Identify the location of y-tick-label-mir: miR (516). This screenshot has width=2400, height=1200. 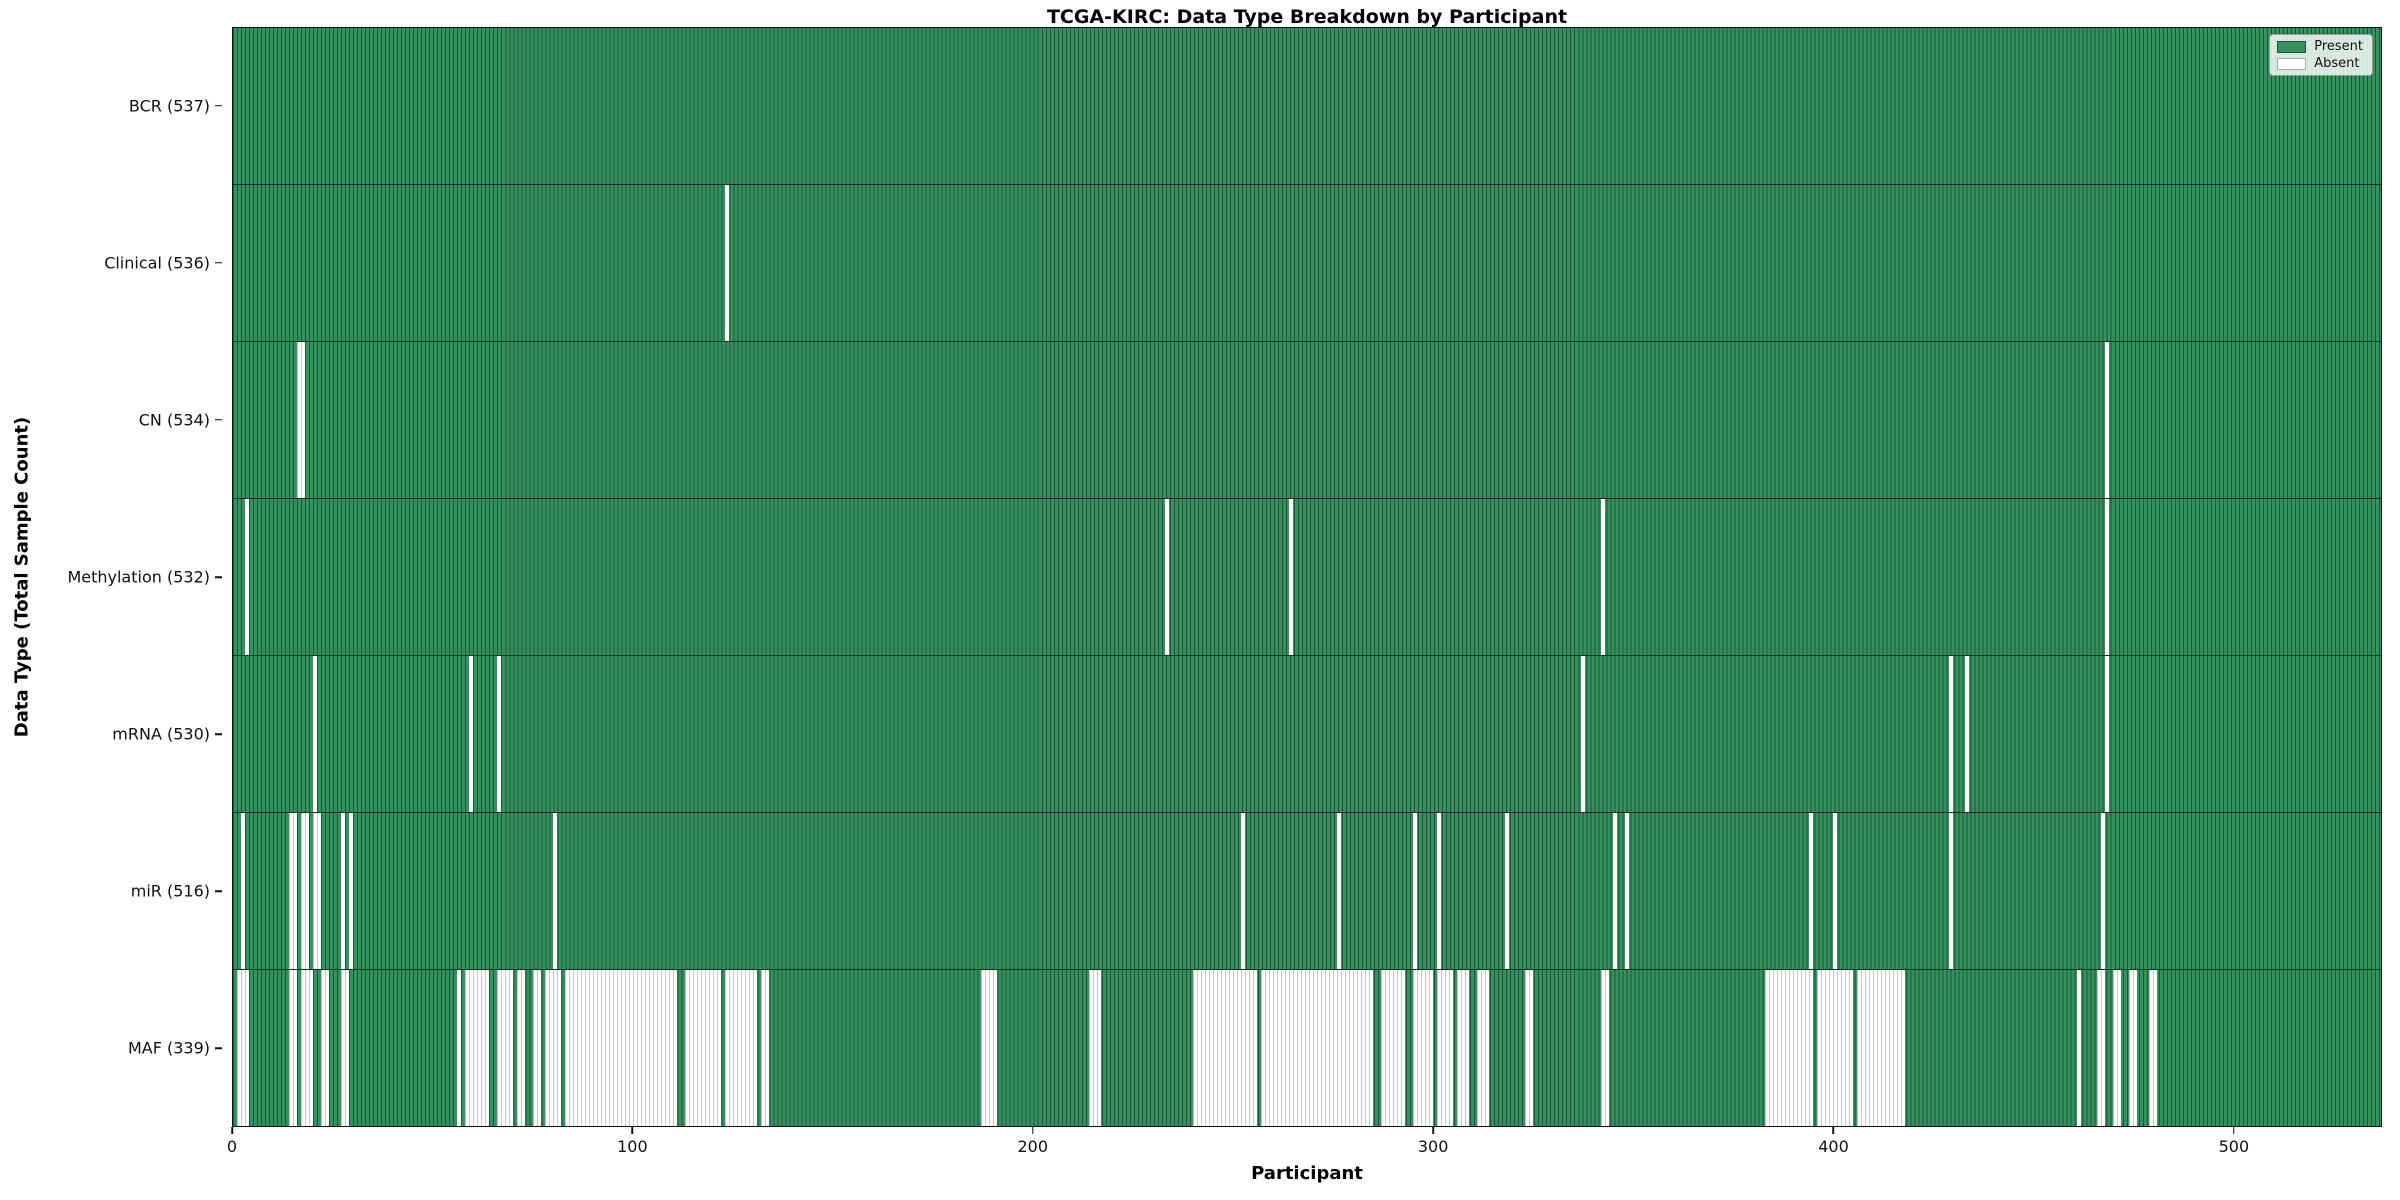
(170, 891).